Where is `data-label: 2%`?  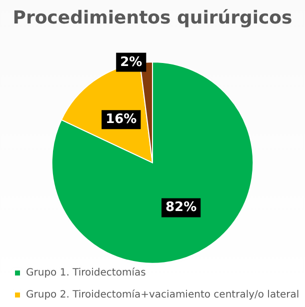 data-label: 2% is located at coordinates (131, 62).